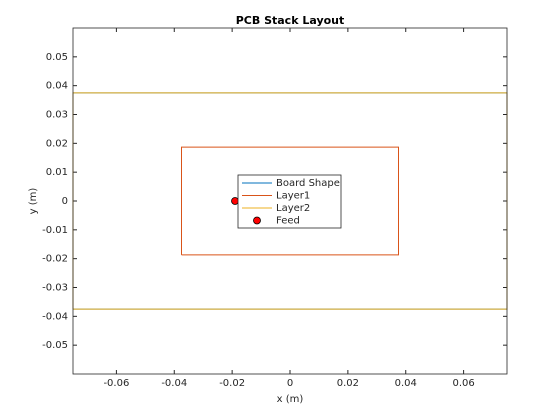 The width and height of the screenshot is (560, 420). What do you see at coordinates (57, 86) in the screenshot?
I see `y-tick-label: 0.04` at bounding box center [57, 86].